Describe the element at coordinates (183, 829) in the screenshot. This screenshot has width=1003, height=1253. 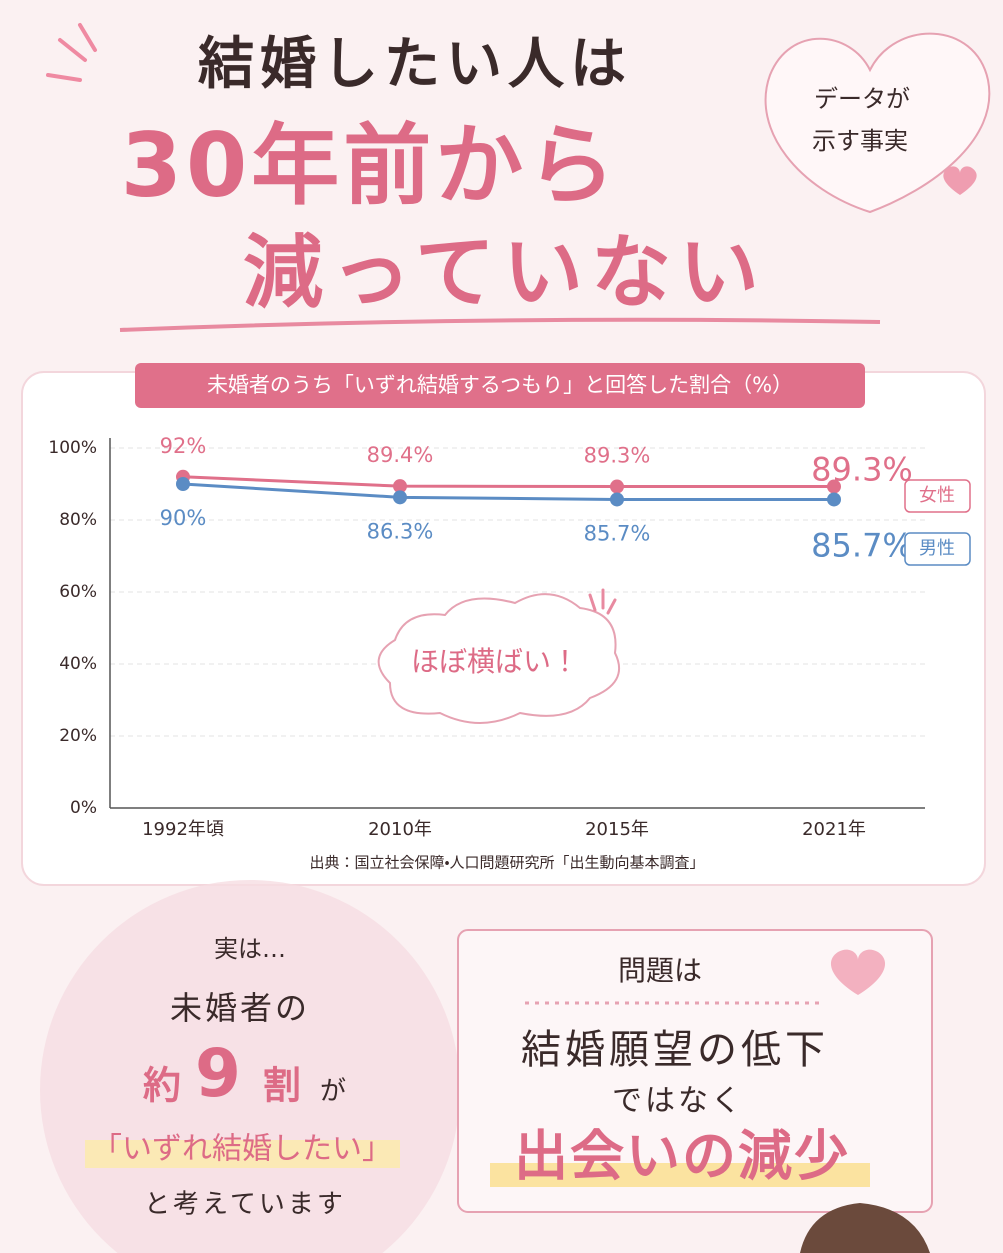
I see `x-tick-label: 1992年頃` at that location.